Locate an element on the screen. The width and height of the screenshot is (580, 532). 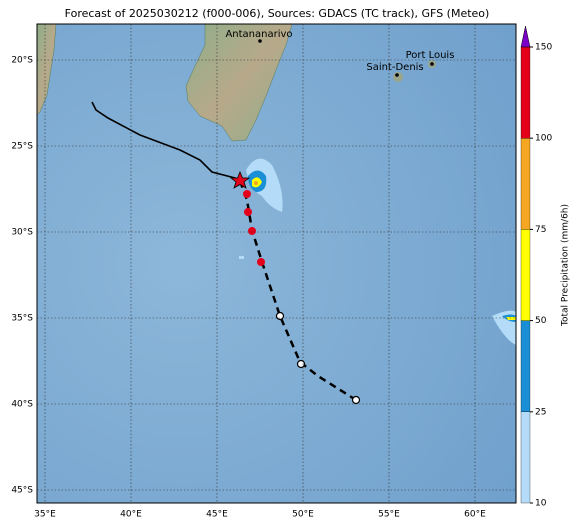
lon-label: 40°E is located at coordinates (131, 515).